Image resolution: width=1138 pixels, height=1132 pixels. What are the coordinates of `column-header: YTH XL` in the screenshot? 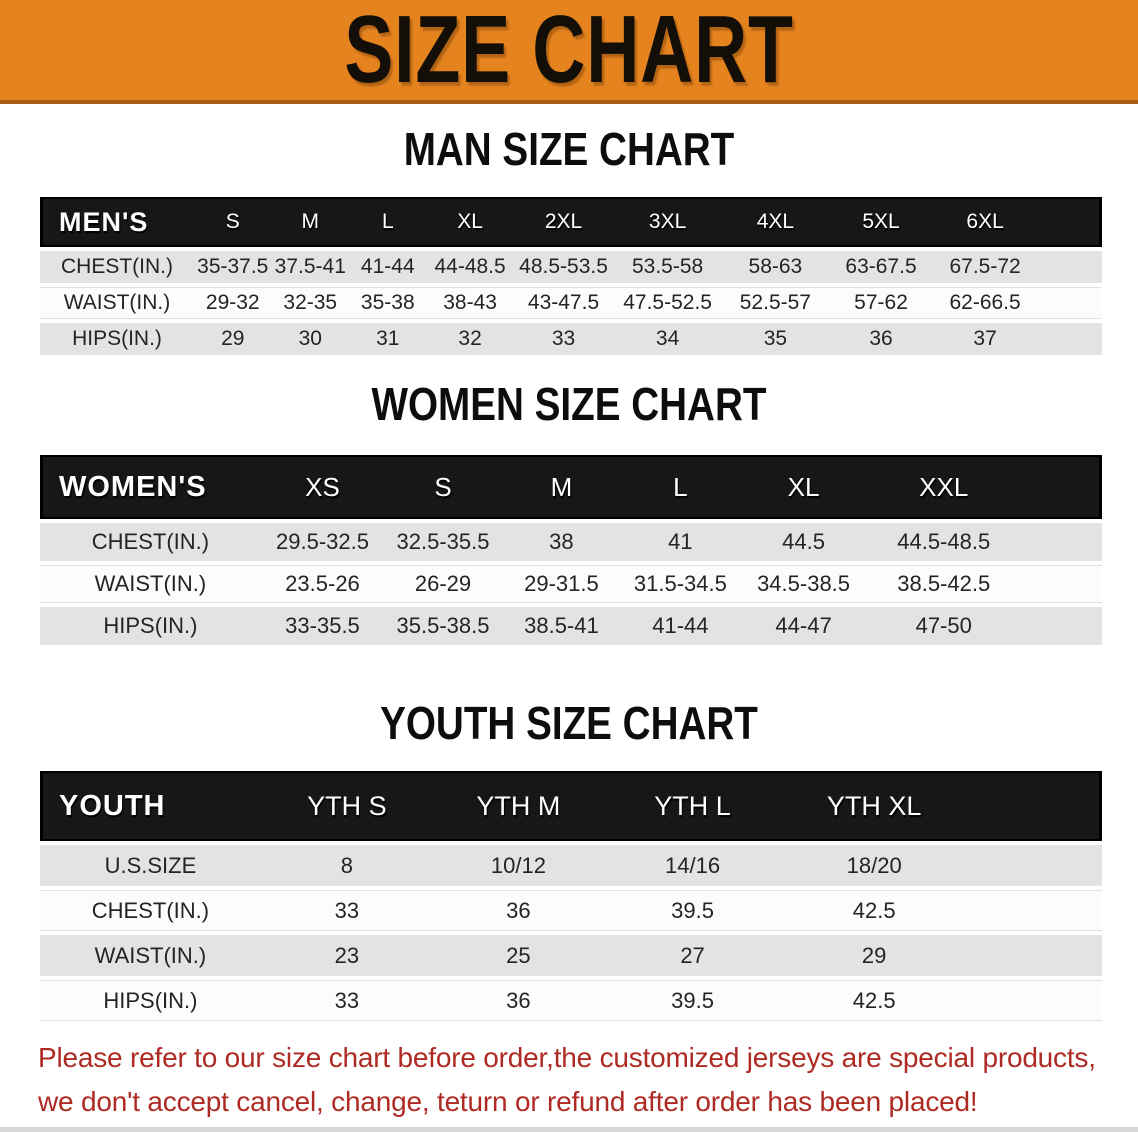 It's located at (874, 806).